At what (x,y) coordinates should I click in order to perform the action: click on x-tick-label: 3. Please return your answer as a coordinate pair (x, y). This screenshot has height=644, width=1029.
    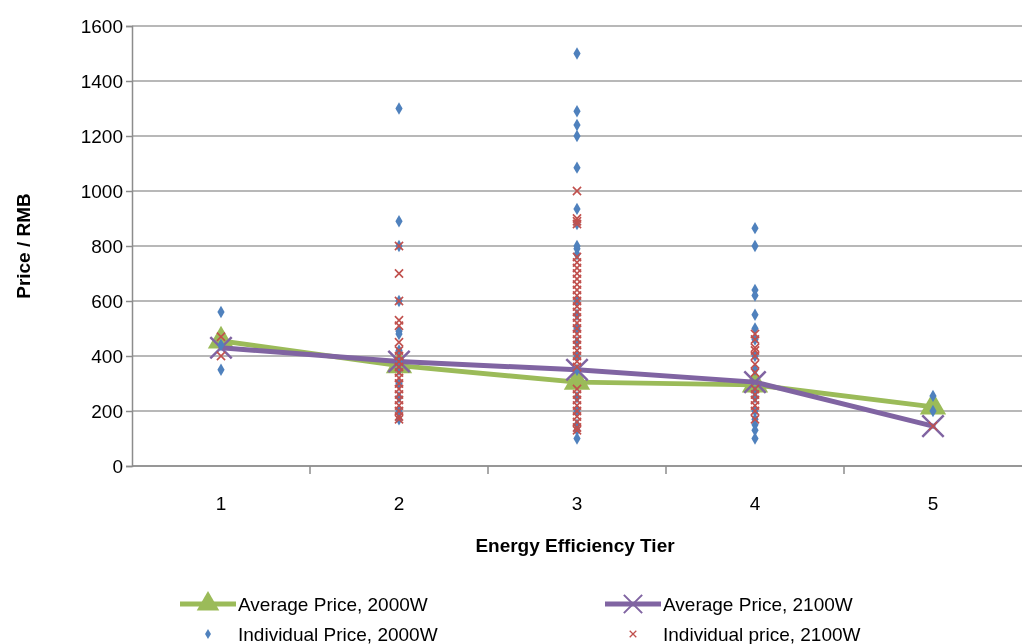
    Looking at the image, I should click on (577, 503).